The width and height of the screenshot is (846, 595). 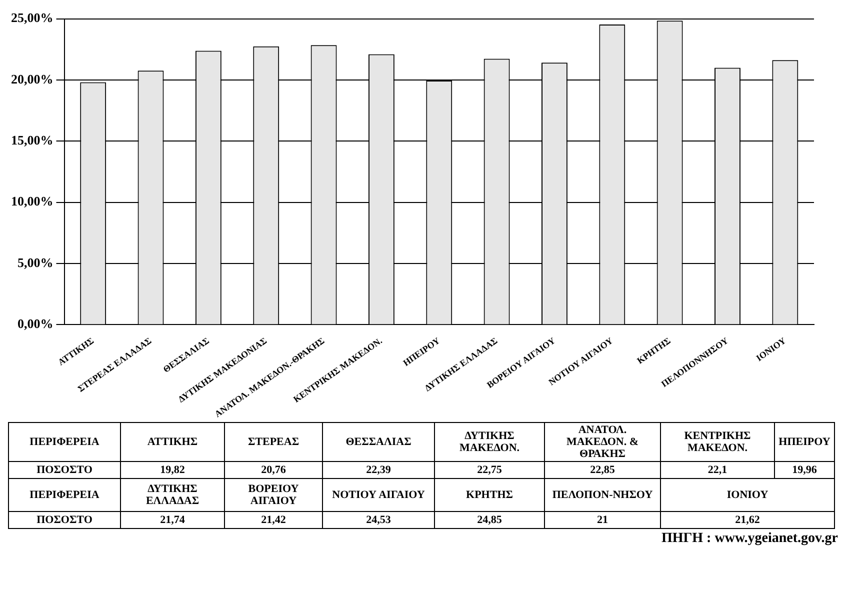 I want to click on text: ΠΗΓΗ : www.ygeianet.gov.gr, so click(x=749, y=539).